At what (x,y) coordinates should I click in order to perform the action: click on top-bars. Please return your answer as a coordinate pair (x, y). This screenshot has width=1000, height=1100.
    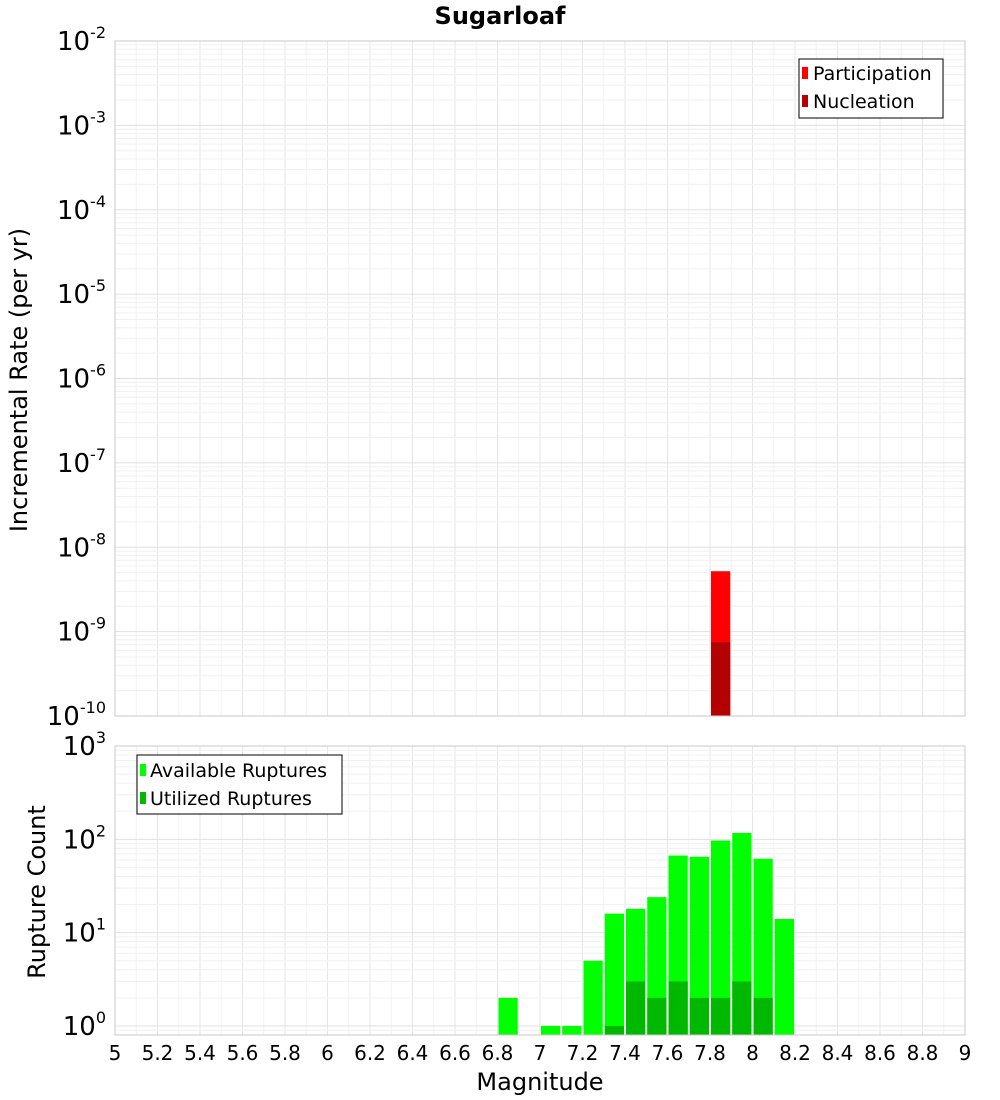
    Looking at the image, I should click on (721, 643).